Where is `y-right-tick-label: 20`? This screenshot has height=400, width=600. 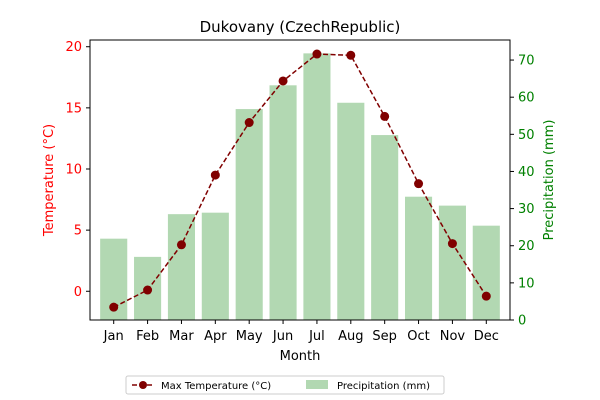
y-right-tick-label: 20 is located at coordinates (526, 246).